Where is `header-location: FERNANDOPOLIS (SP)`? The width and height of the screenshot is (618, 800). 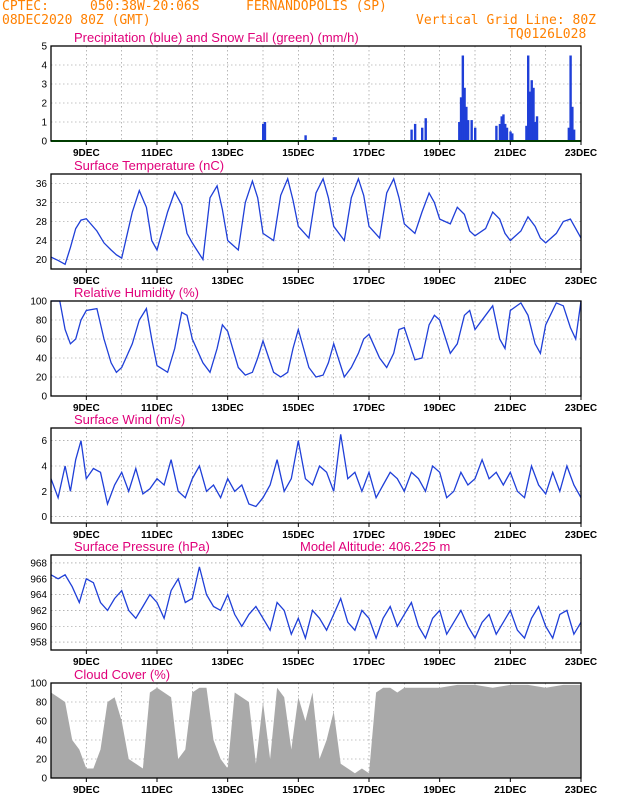
header-location: FERNANDOPOLIS (SP) is located at coordinates (316, 7).